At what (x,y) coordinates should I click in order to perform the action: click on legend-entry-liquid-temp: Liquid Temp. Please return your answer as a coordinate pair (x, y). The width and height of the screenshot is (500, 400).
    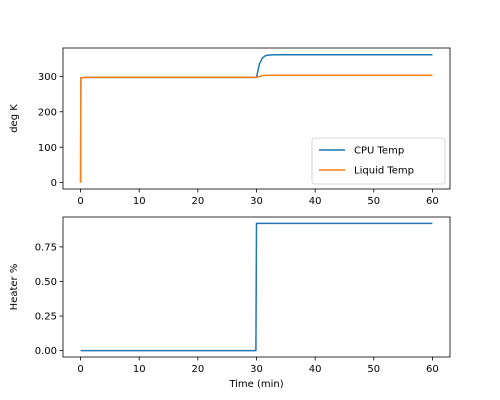
    Looking at the image, I should click on (366, 171).